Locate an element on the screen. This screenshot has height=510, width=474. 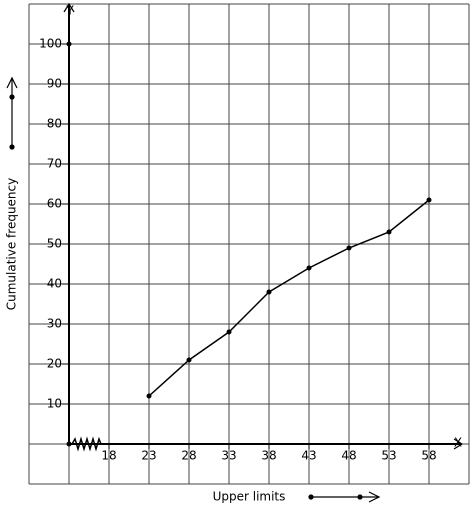
x-tick-label: 18 is located at coordinates (108, 456).